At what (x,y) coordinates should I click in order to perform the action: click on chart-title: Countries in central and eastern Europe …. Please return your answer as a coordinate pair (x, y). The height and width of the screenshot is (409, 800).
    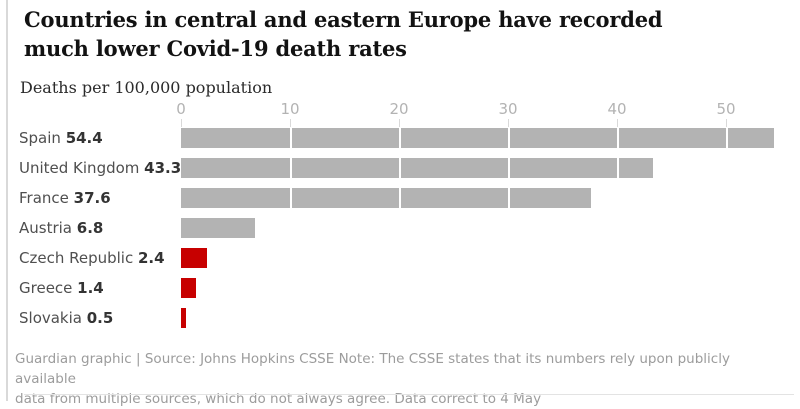
    Looking at the image, I should click on (343, 34).